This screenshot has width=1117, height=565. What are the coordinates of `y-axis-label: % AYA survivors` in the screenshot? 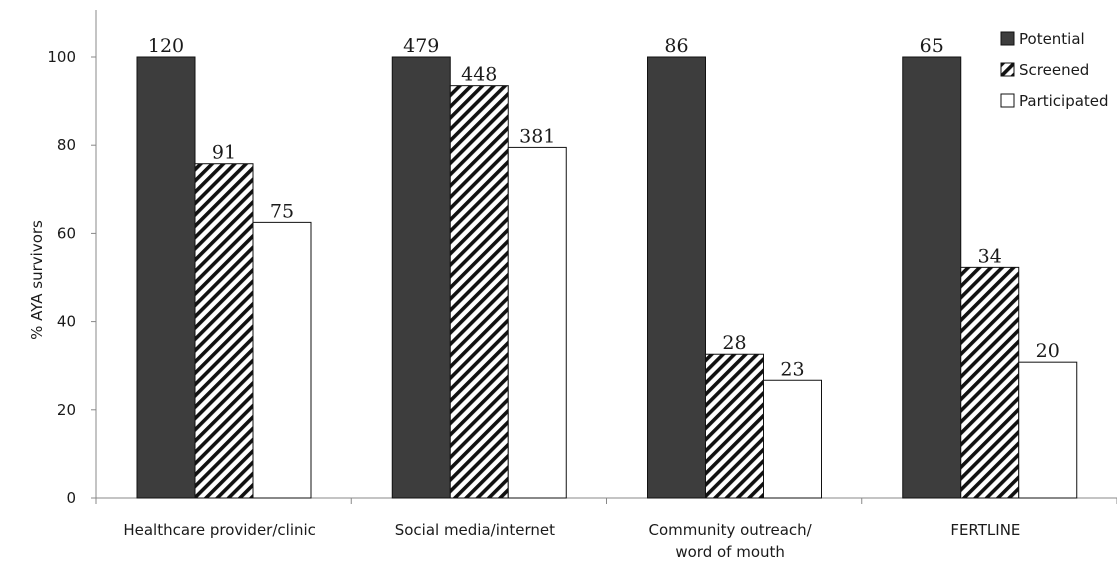 It's located at (37, 280).